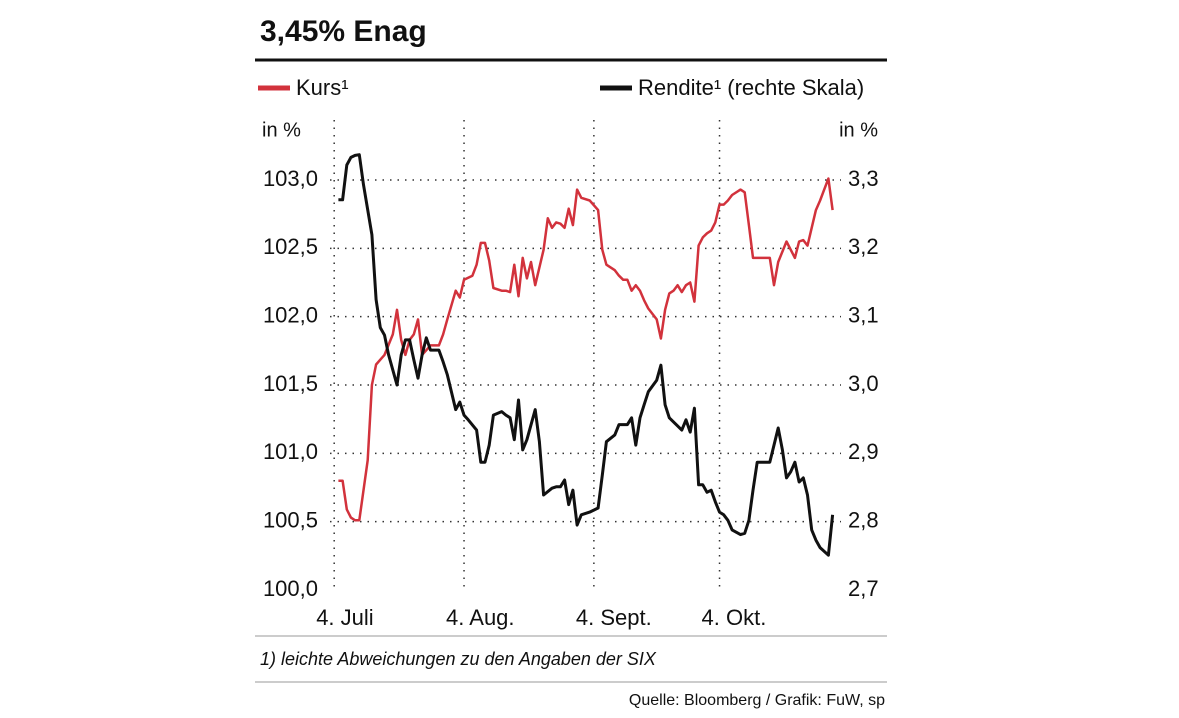 The width and height of the screenshot is (1179, 718). What do you see at coordinates (751, 87) in the screenshot?
I see `legend-label: Rendite¹ (rechte Skala)` at bounding box center [751, 87].